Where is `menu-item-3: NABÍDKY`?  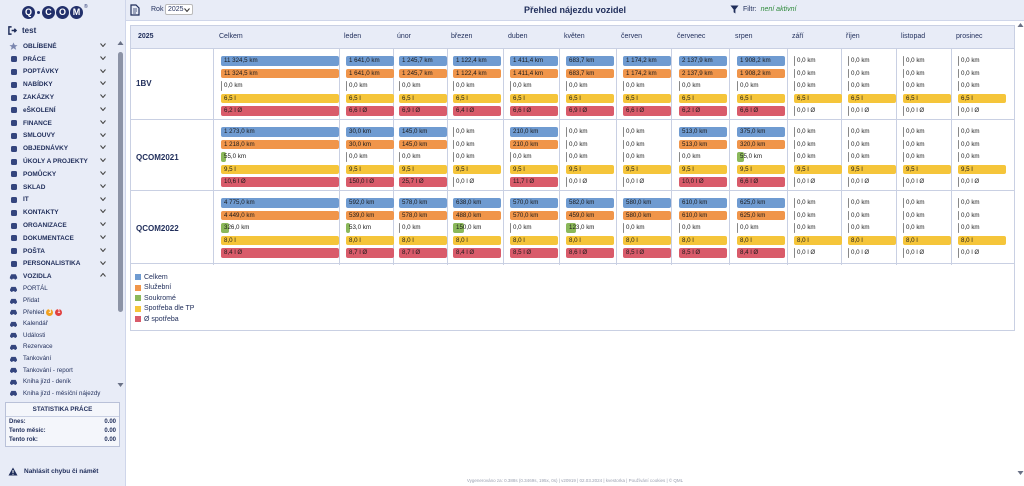 menu-item-3: NABÍDKY is located at coordinates (58, 84).